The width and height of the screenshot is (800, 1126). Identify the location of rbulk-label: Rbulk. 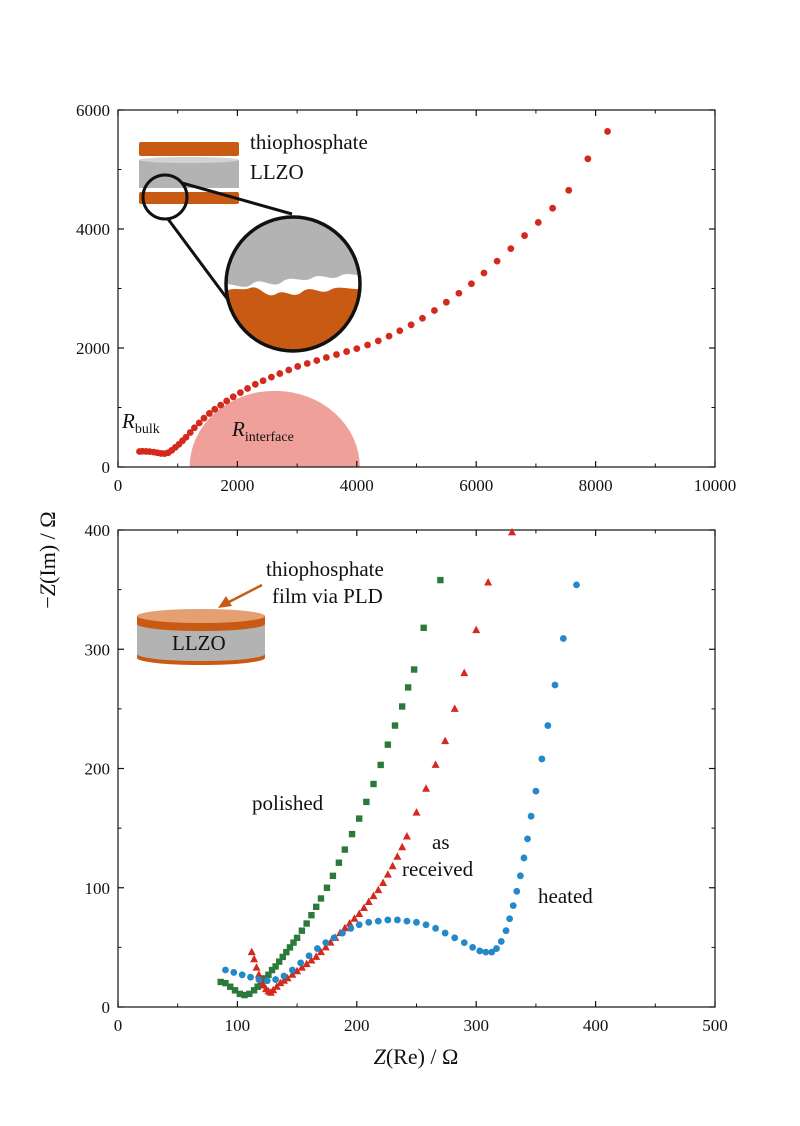
(140, 423).